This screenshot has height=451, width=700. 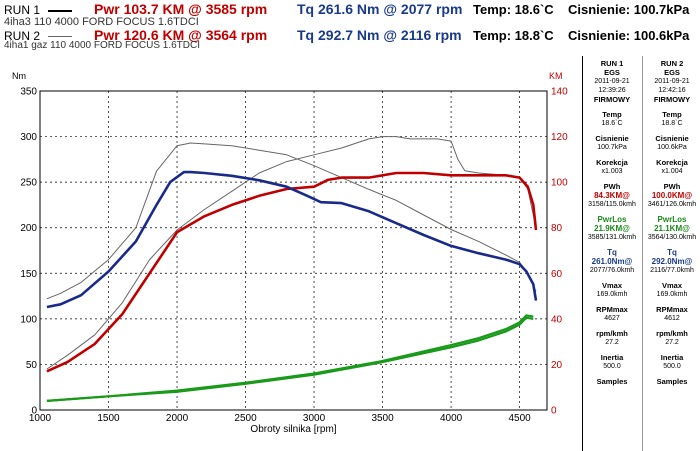 What do you see at coordinates (612, 270) in the screenshot?
I see `run1-tq-sub: 2077/76.0kmh` at bounding box center [612, 270].